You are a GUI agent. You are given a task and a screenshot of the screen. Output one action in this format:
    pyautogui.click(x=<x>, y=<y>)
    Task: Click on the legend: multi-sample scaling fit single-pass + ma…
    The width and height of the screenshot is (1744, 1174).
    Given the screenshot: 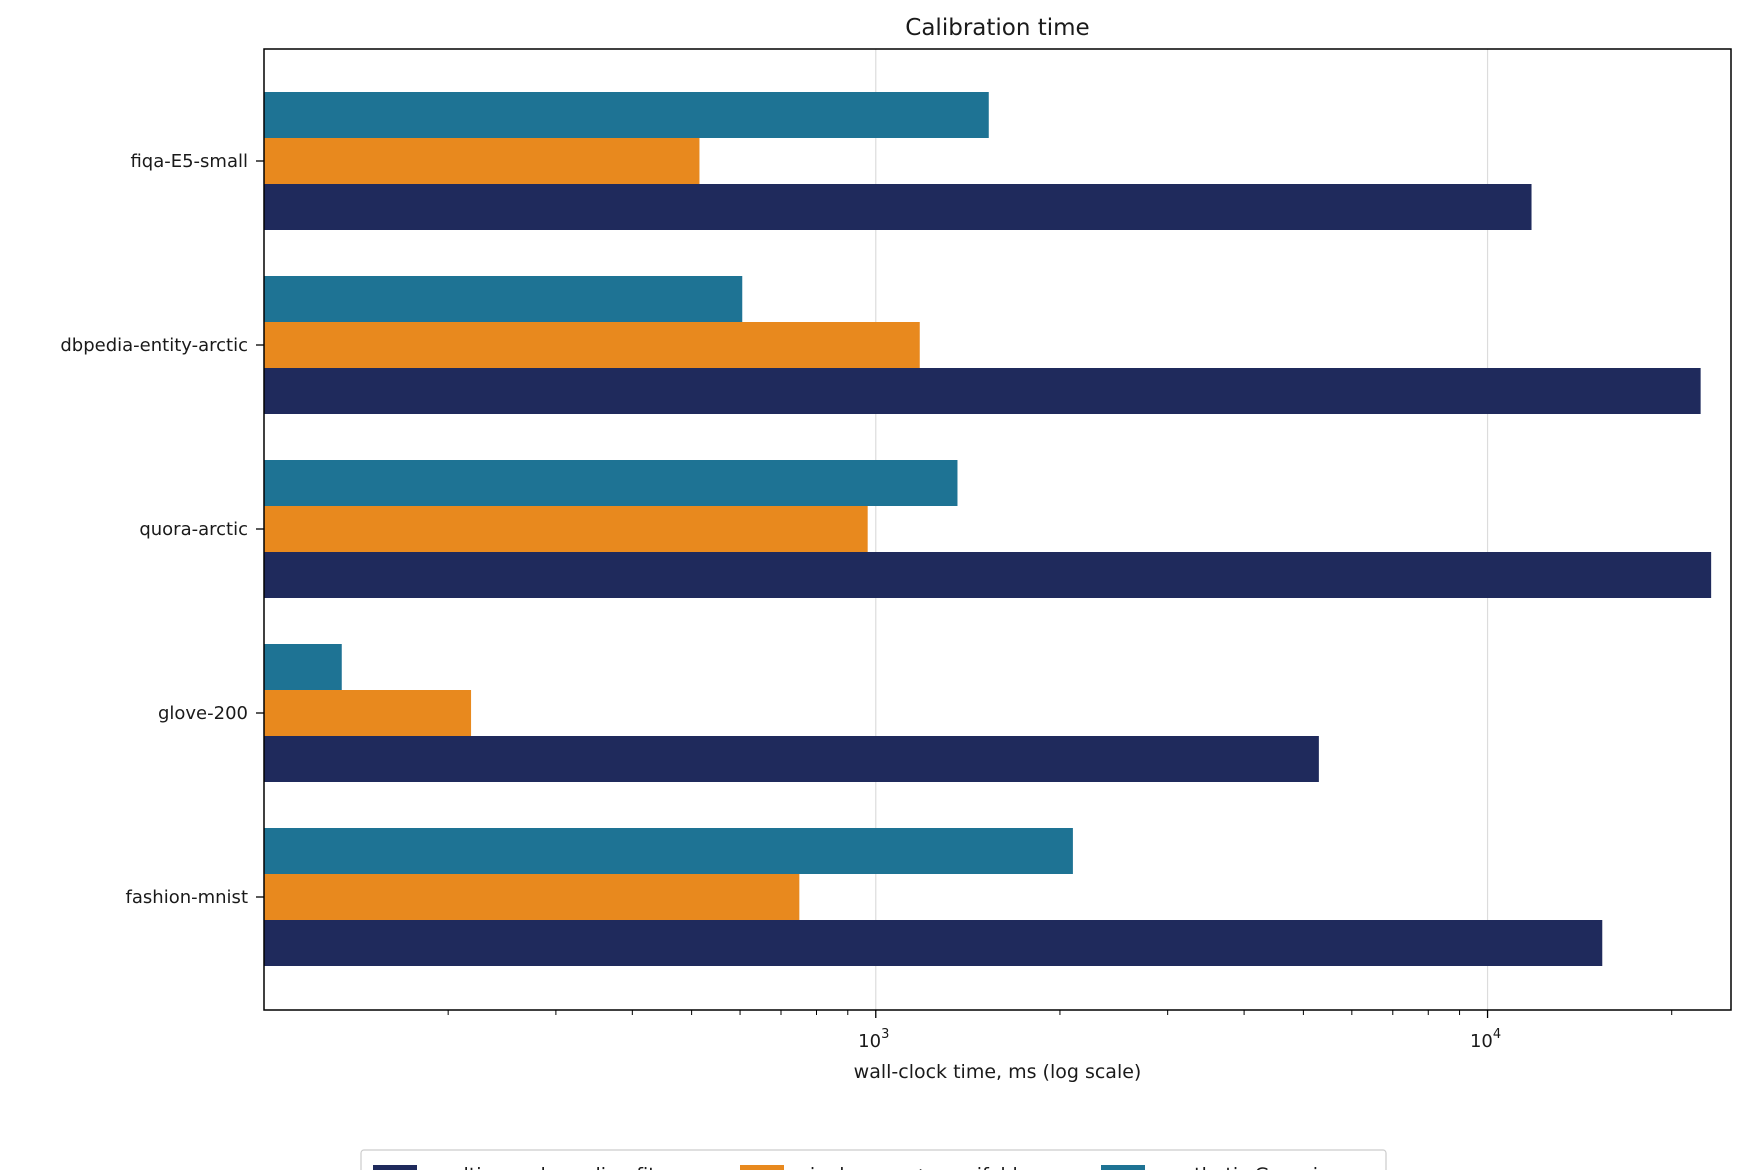 What is the action you would take?
    pyautogui.click(x=873, y=1161)
    